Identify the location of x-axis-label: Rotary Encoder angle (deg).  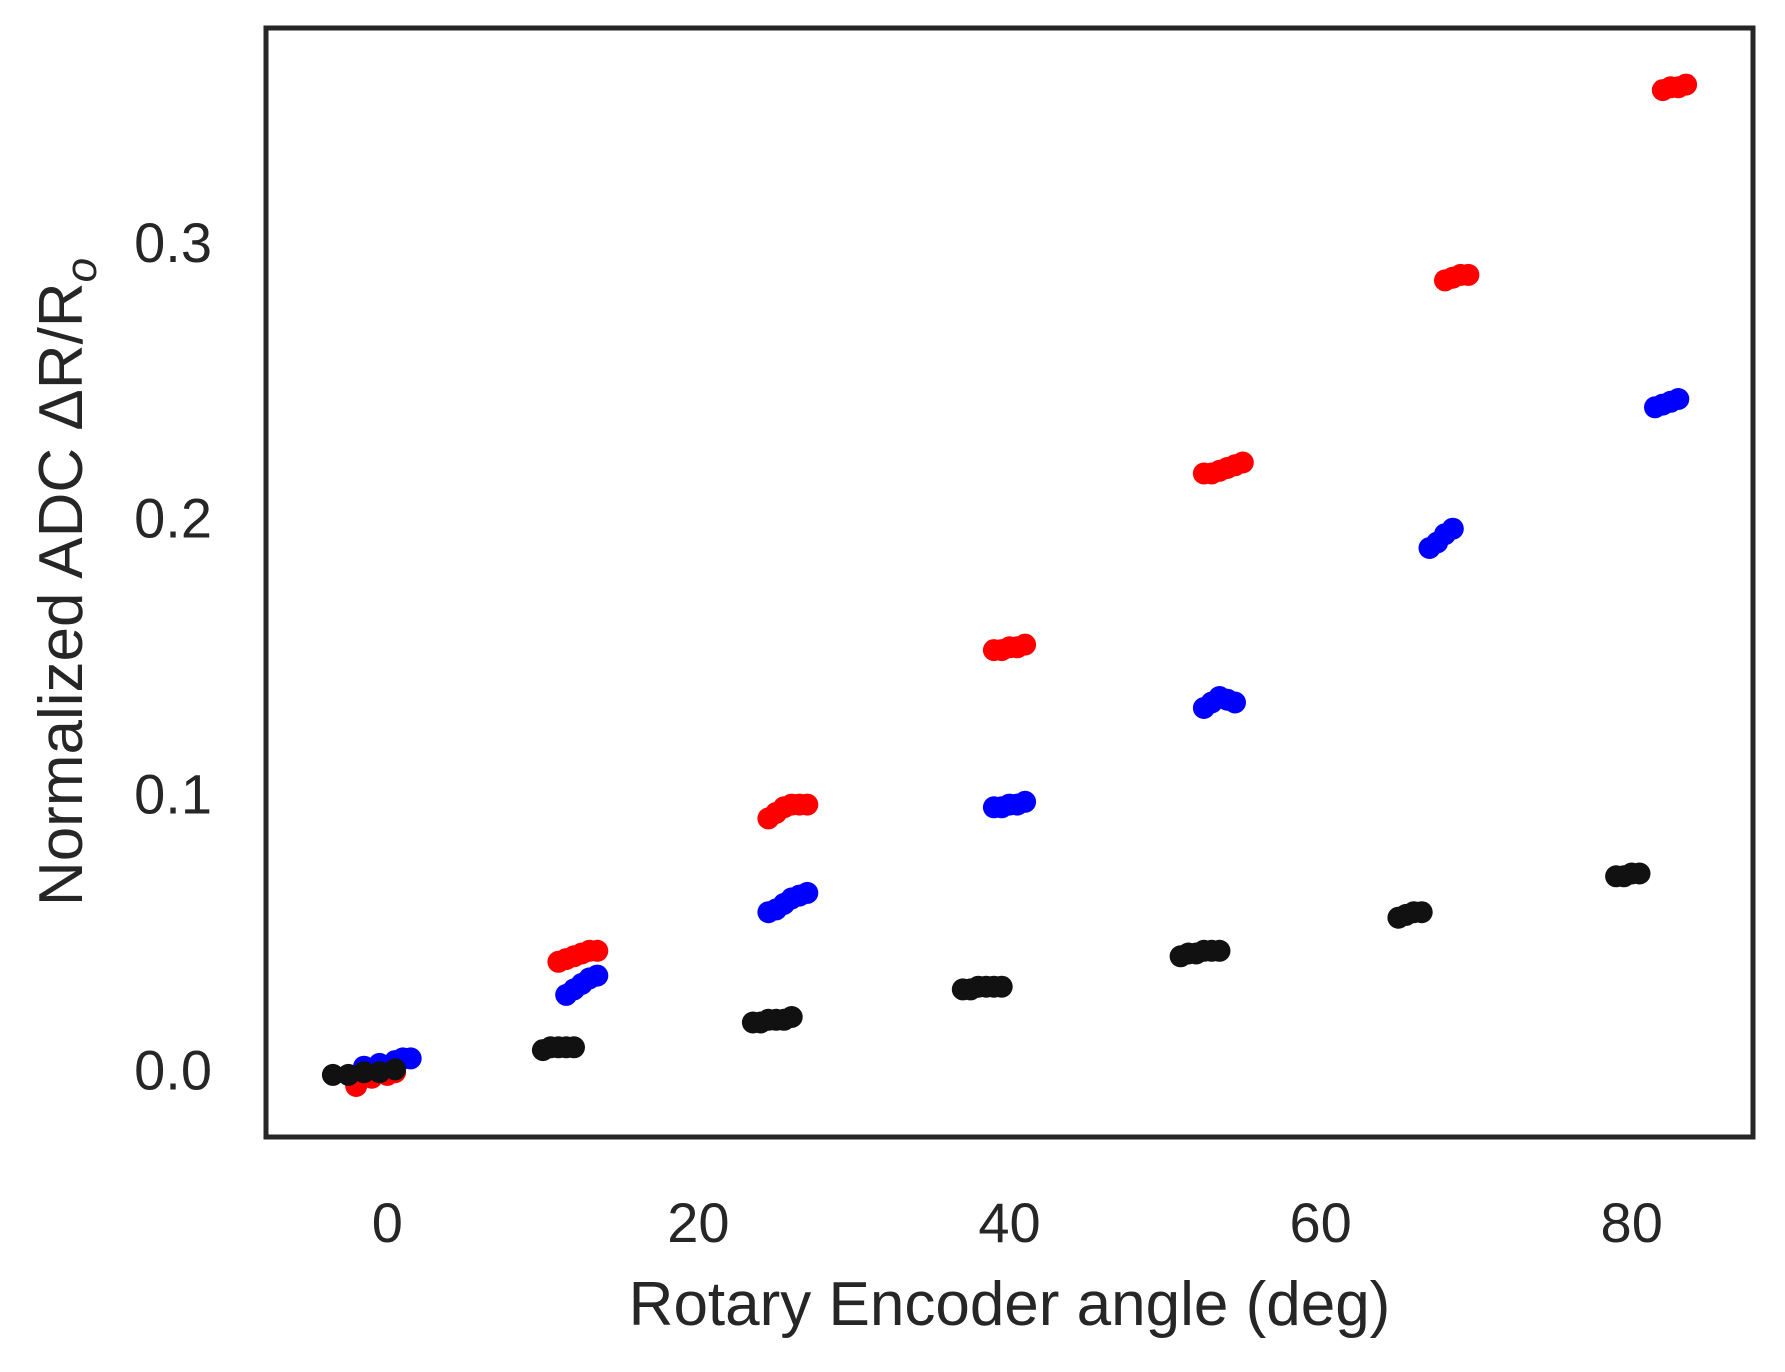
(1010, 1304).